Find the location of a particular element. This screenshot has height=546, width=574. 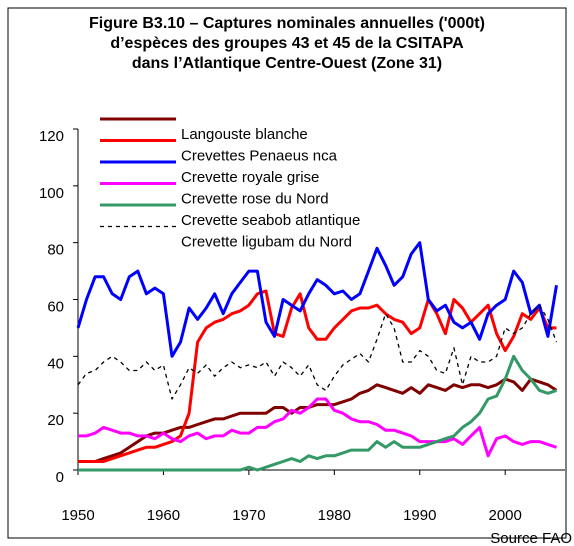

legend-label: Crevette royale grise is located at coordinates (250, 177).